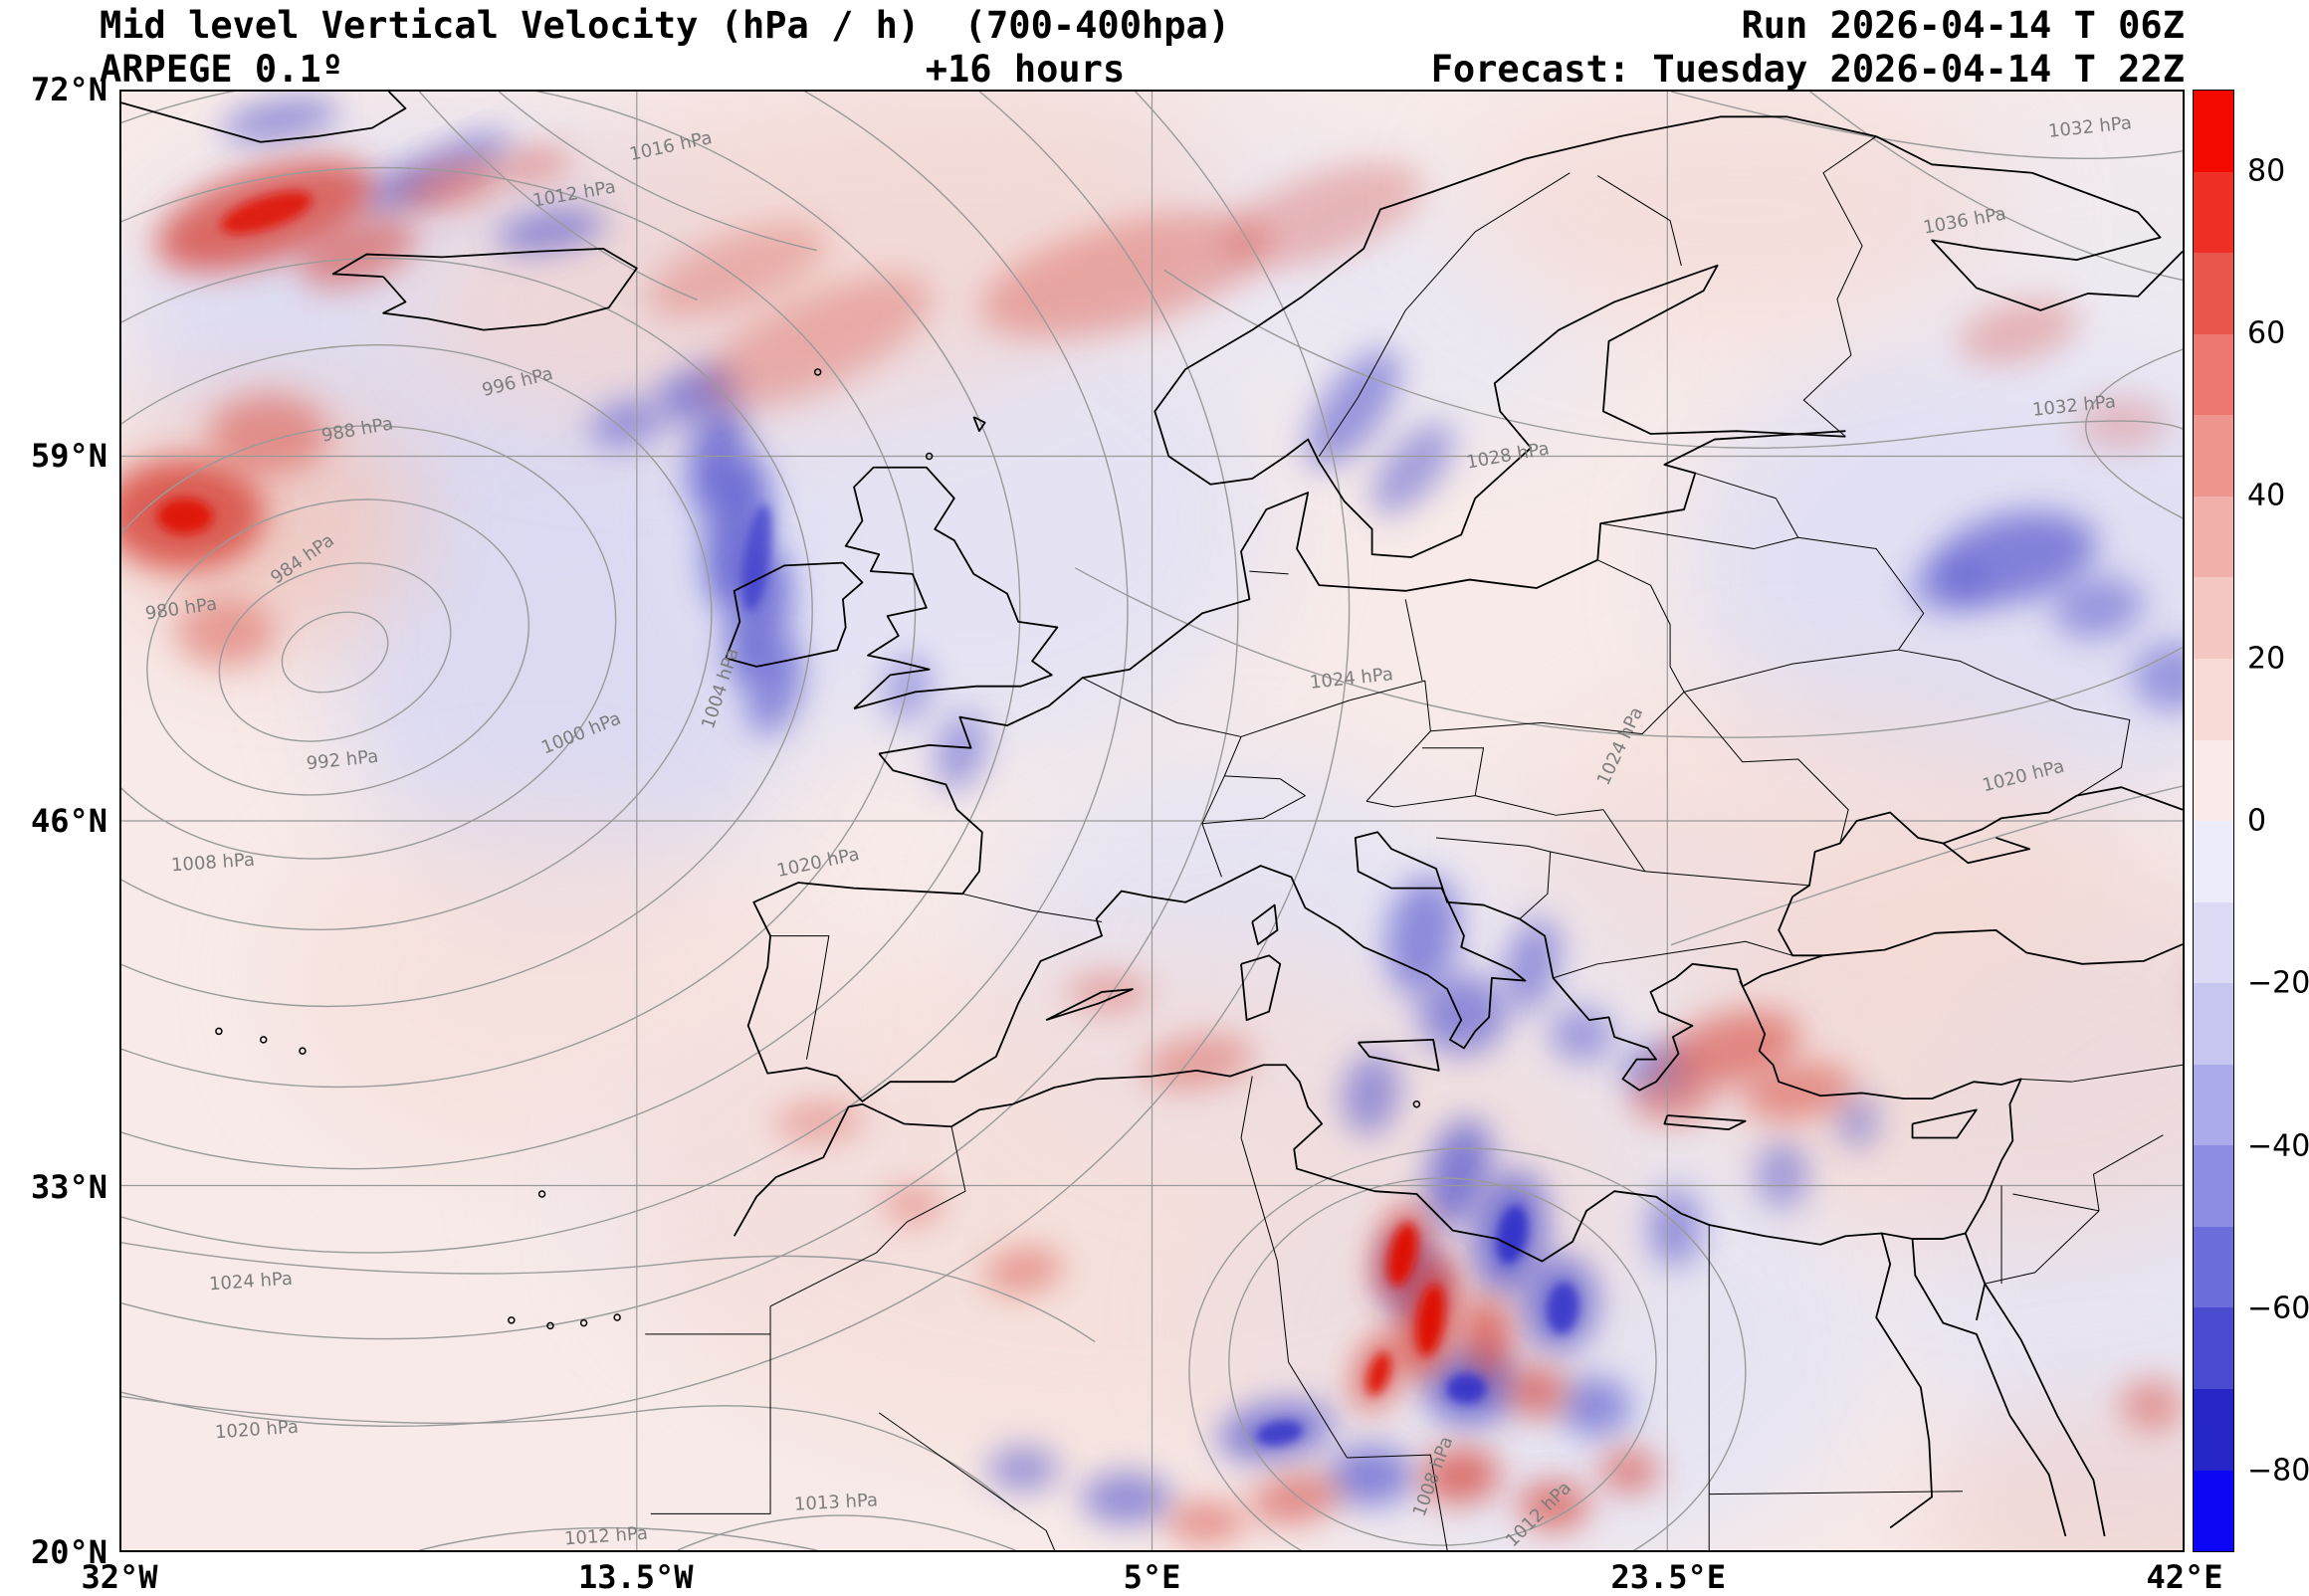 The height and width of the screenshot is (1596, 2309). Describe the element at coordinates (2266, 496) in the screenshot. I see `colorbar-tick-label: 40` at that location.